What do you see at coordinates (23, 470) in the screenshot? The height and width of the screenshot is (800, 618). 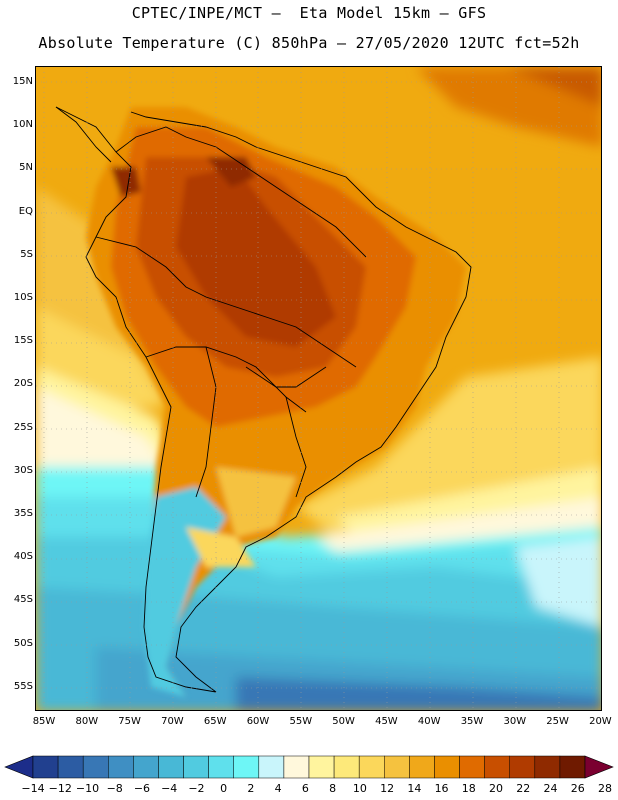 I see `lat-label-30s: 30S` at bounding box center [23, 470].